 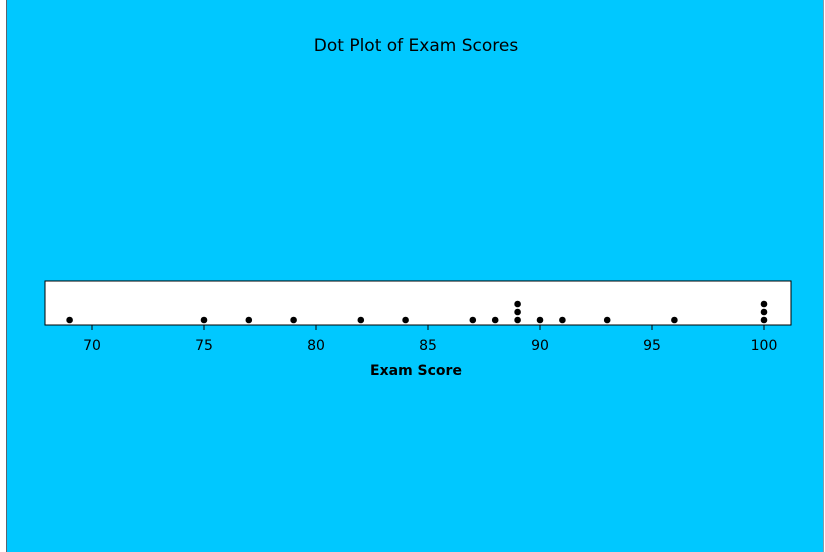 I want to click on plot-area, so click(x=418, y=303).